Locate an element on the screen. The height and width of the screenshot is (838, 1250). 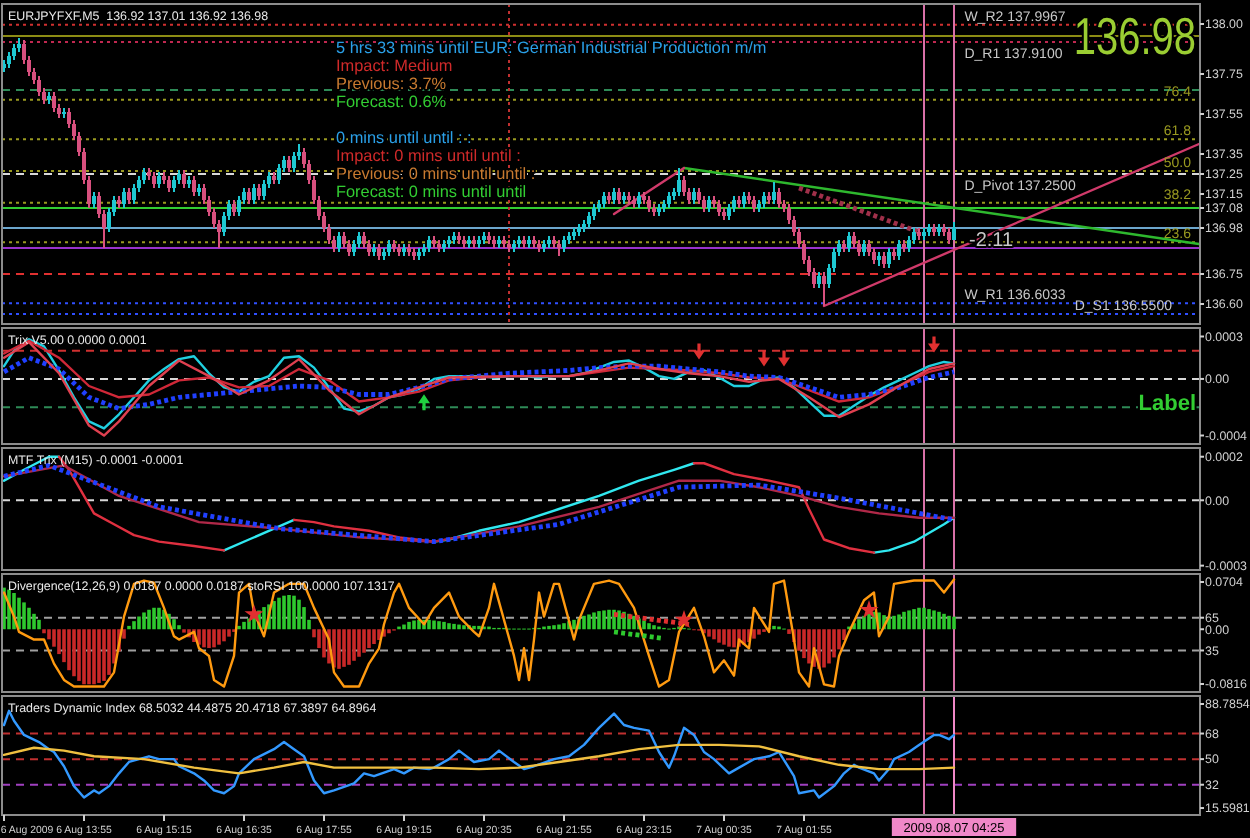
annotation: Impact: Medium is located at coordinates (394, 66).